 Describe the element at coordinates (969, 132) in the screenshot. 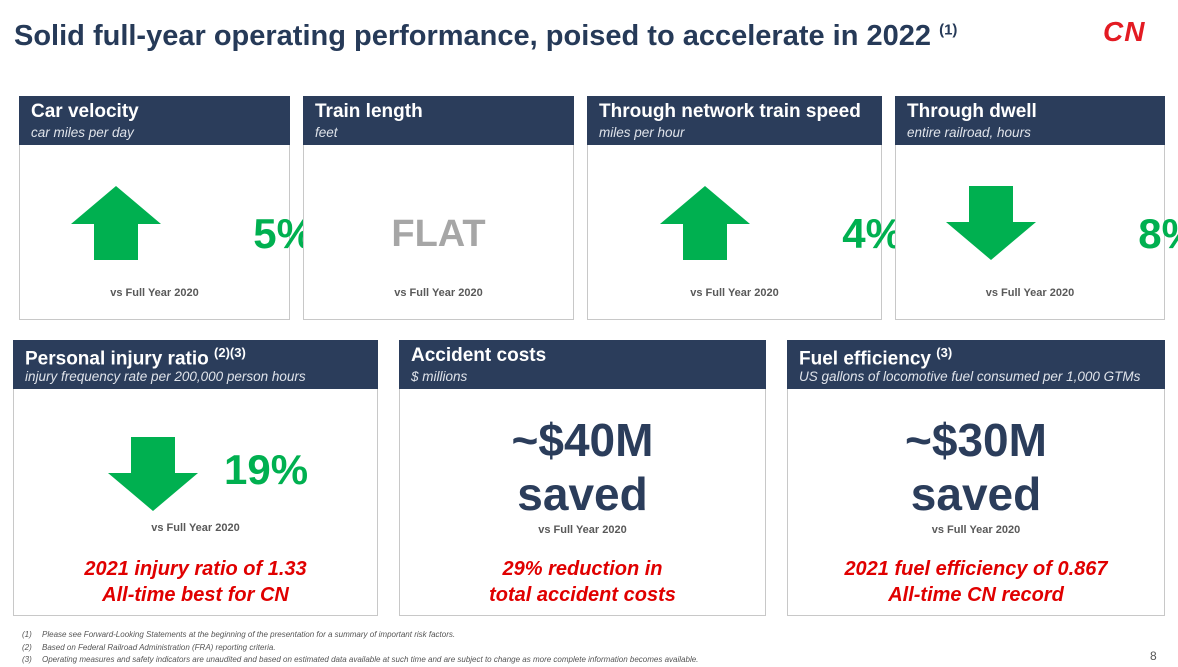

I see `card-subtitle: entire railroad, hours` at that location.